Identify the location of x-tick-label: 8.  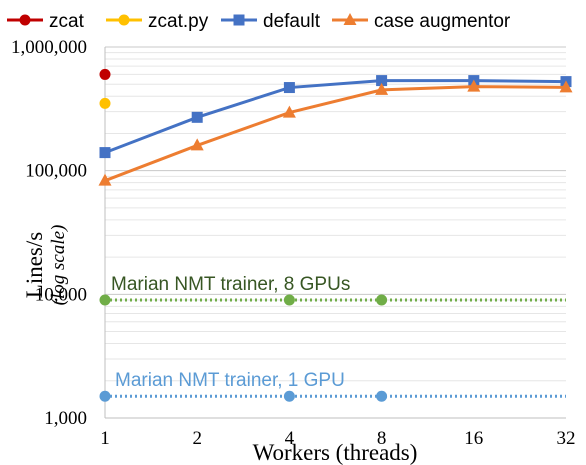
(382, 438).